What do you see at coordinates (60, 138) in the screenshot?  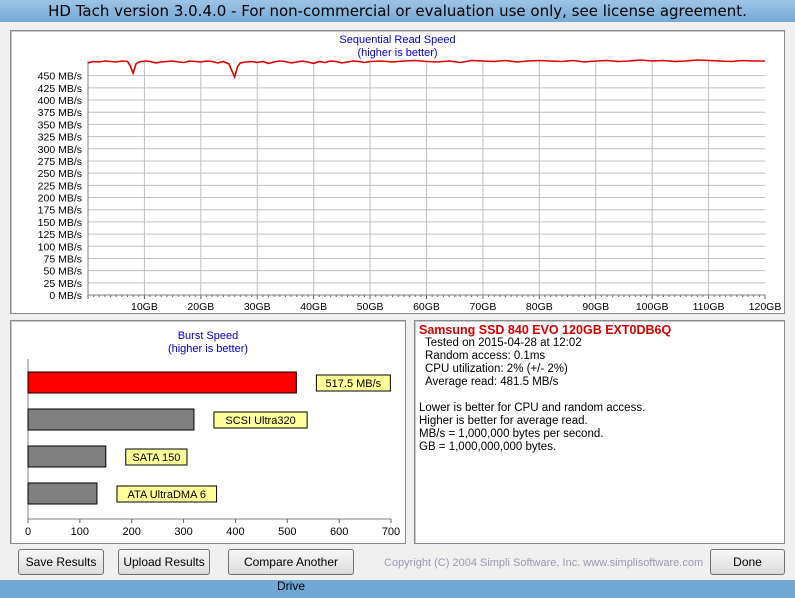 I see `y-tick-label: 325 MB/s` at bounding box center [60, 138].